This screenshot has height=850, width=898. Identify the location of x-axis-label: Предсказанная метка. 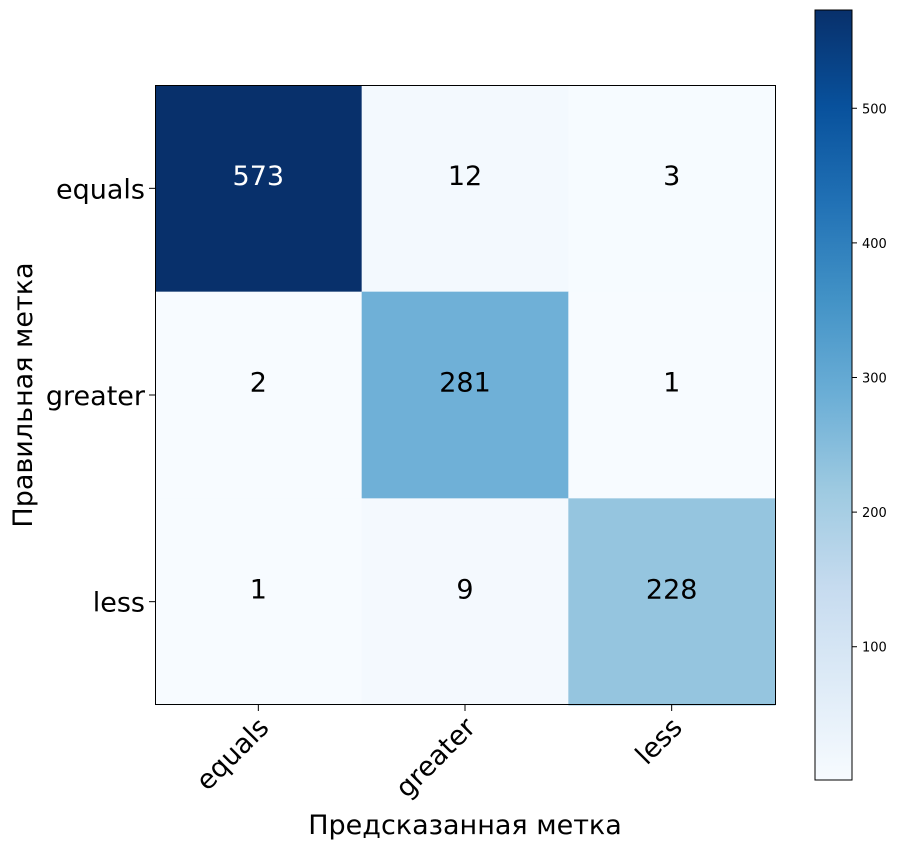
(465, 825).